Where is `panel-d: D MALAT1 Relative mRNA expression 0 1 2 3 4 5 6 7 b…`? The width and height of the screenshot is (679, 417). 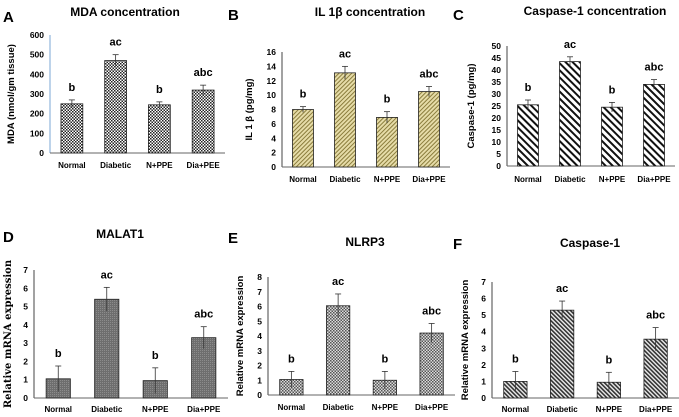
panel-d: D MALAT1 Relative mRNA expression 0 1 2 3 4 5 6 7 b… is located at coordinates (115, 320).